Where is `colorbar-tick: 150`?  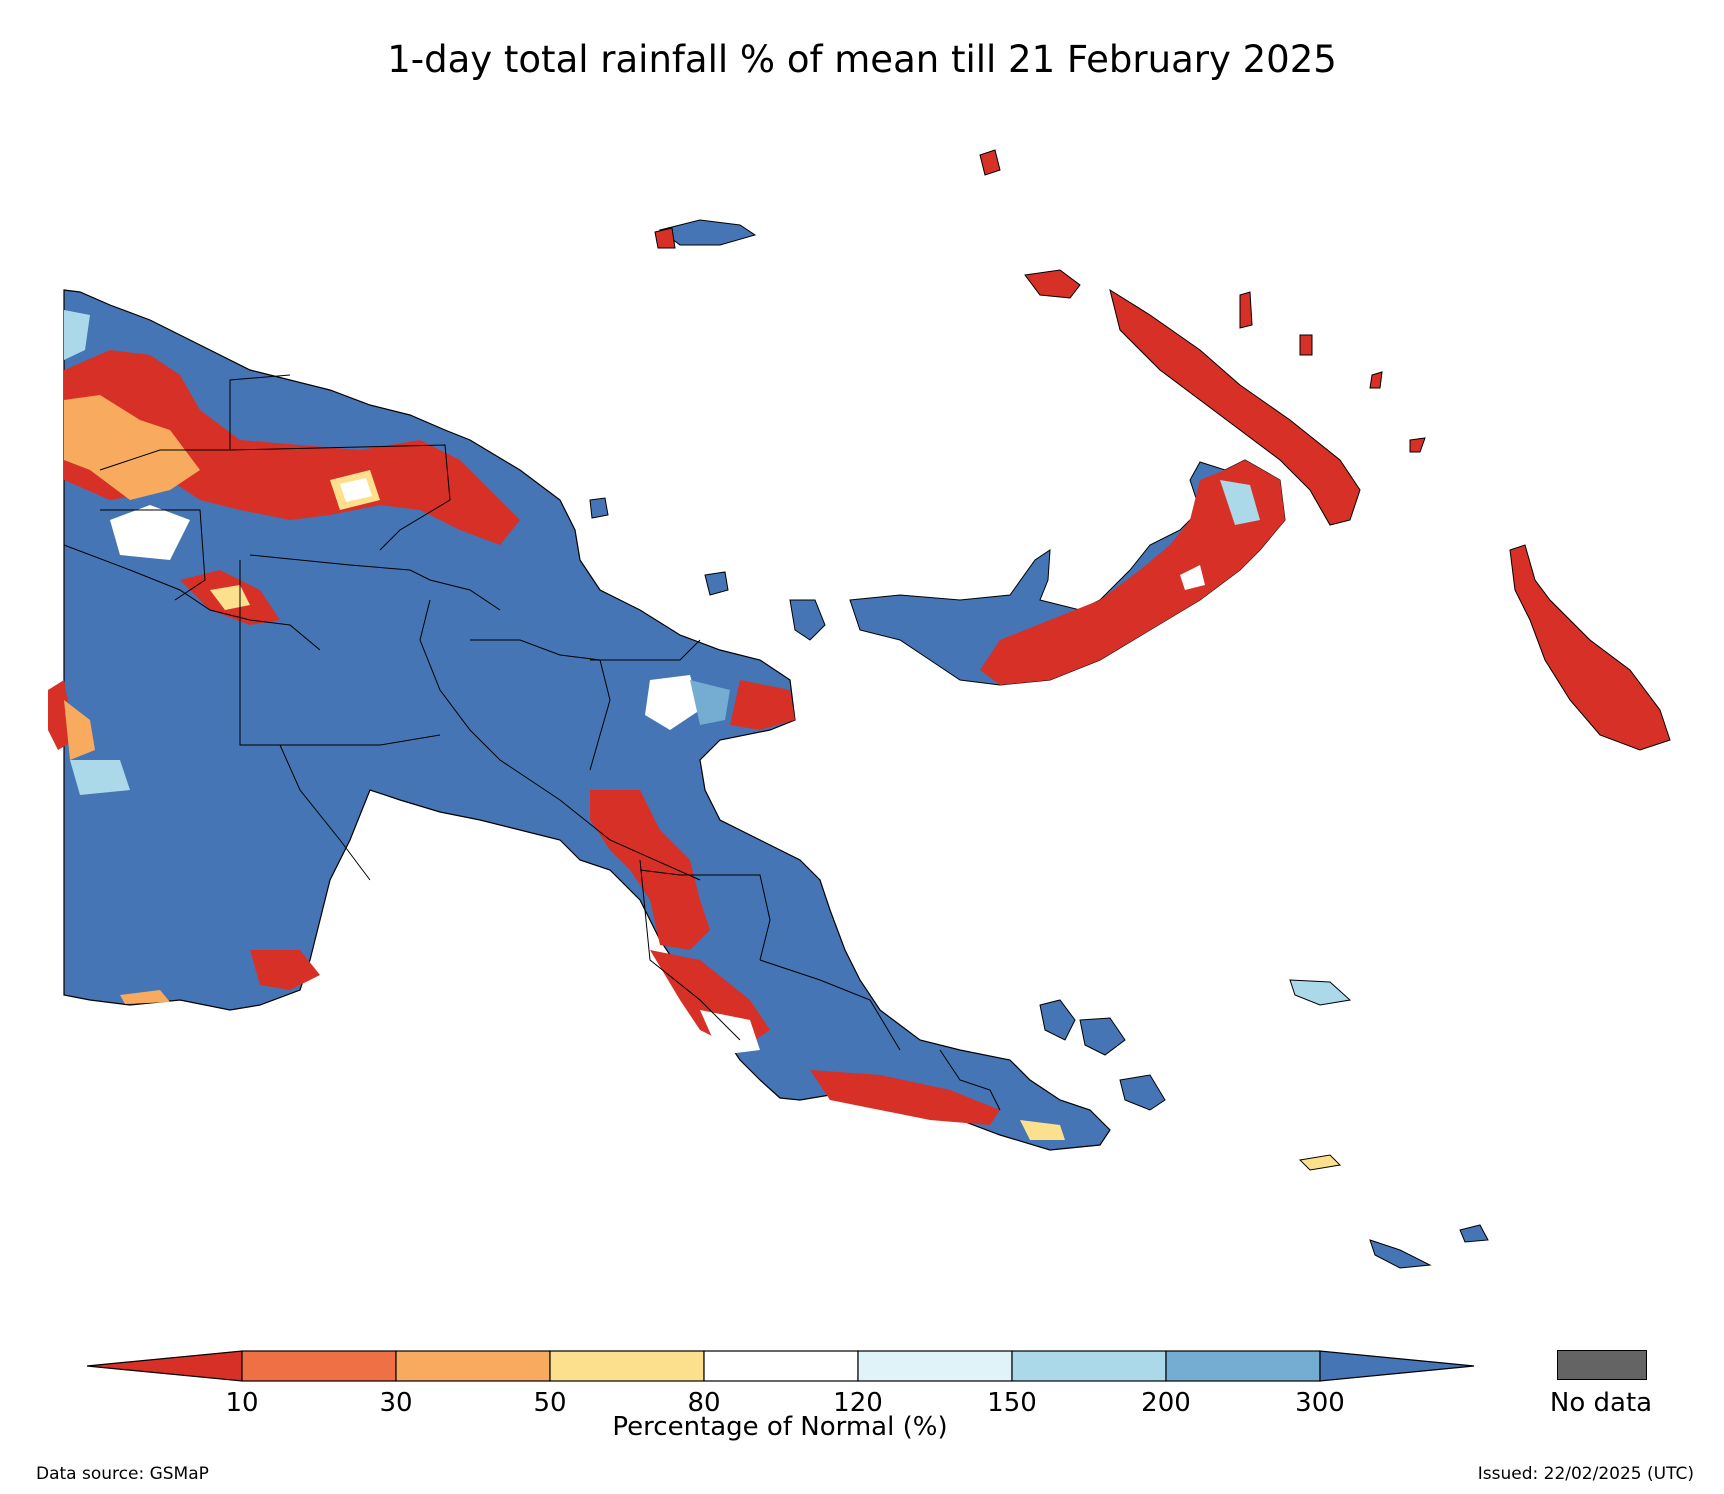
colorbar-tick: 150 is located at coordinates (1012, 1403).